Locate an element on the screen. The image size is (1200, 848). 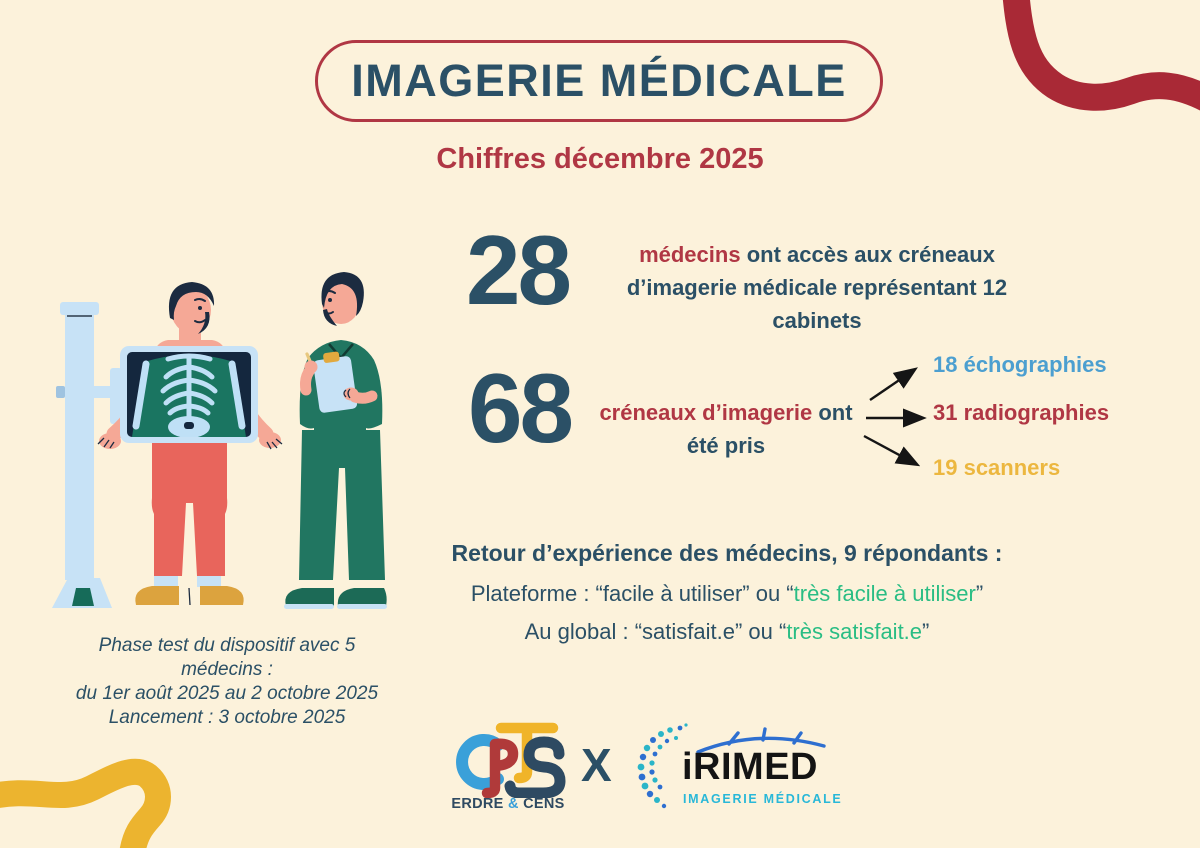
breakdown-radiographies: 31 radiographies is located at coordinates (1021, 412).